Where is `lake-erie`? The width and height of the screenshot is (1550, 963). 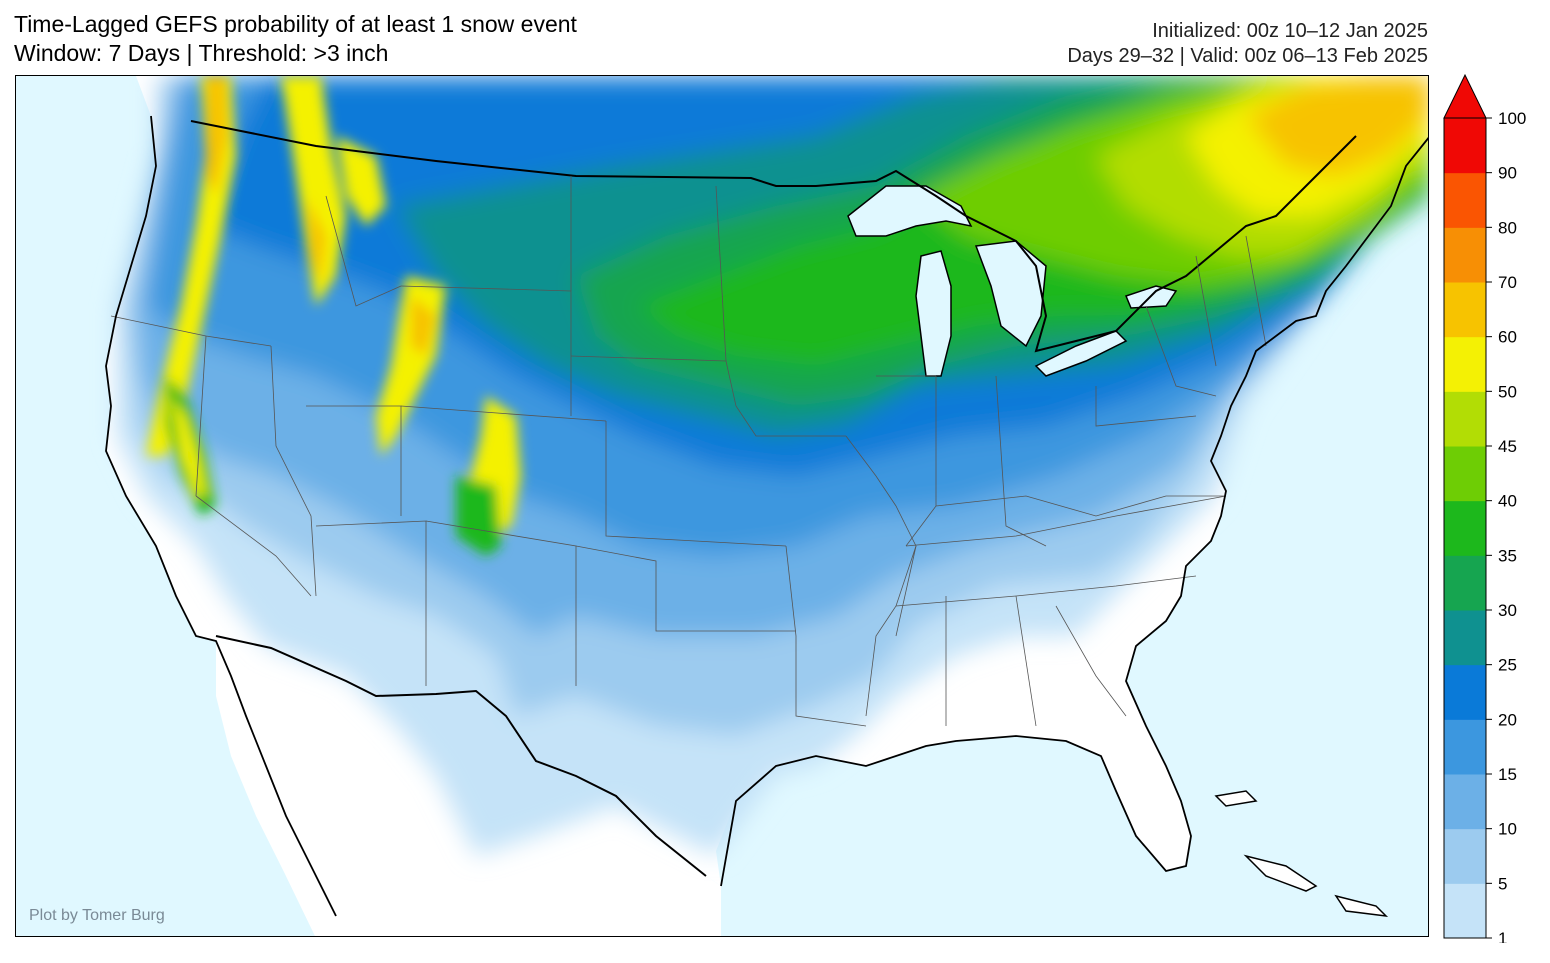 lake-erie is located at coordinates (1081, 353).